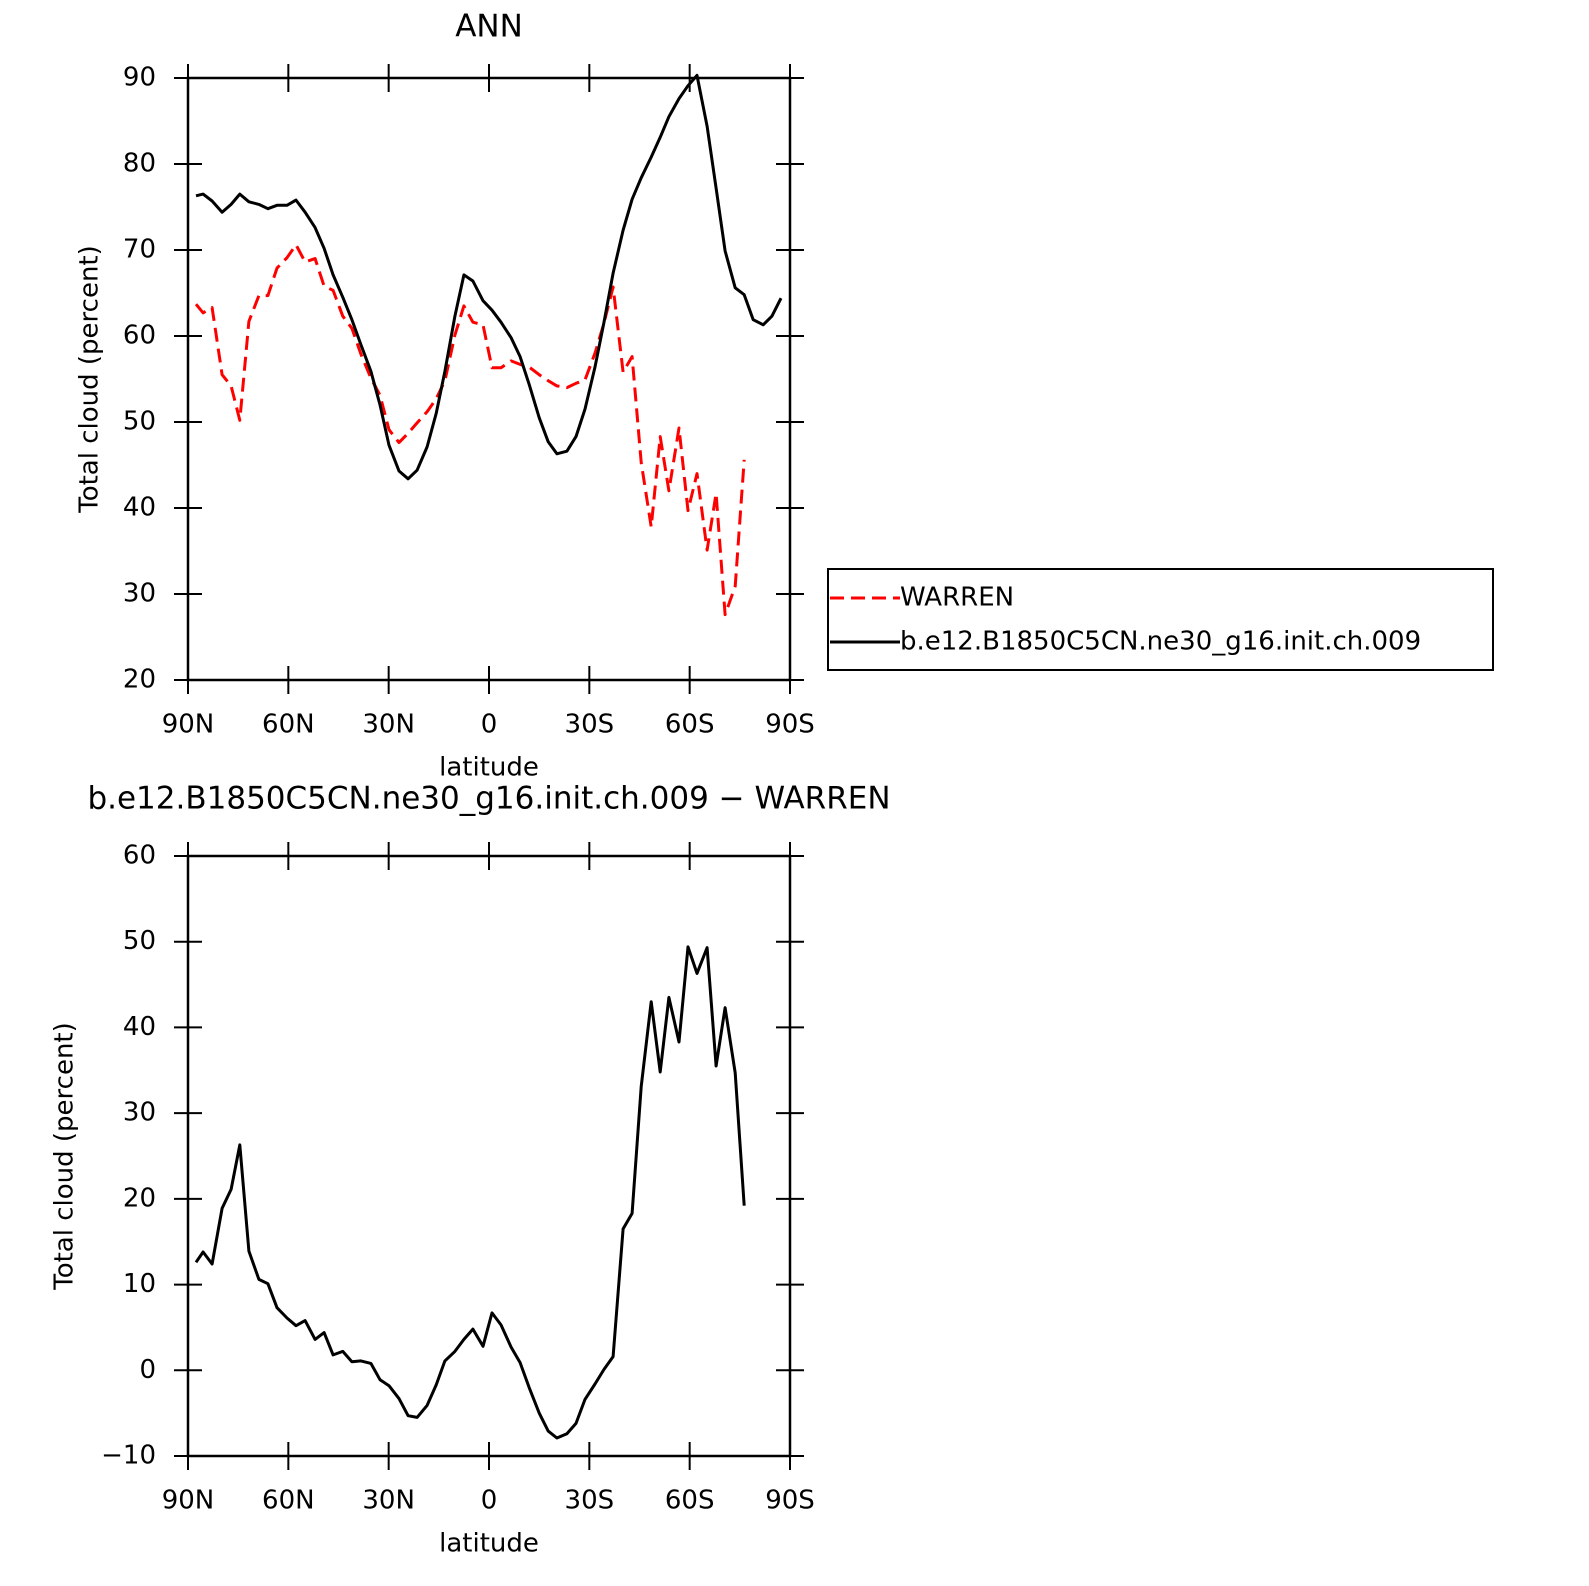 This screenshot has width=1589, height=1586. What do you see at coordinates (957, 598) in the screenshot?
I see `legend-label: WARREN` at bounding box center [957, 598].